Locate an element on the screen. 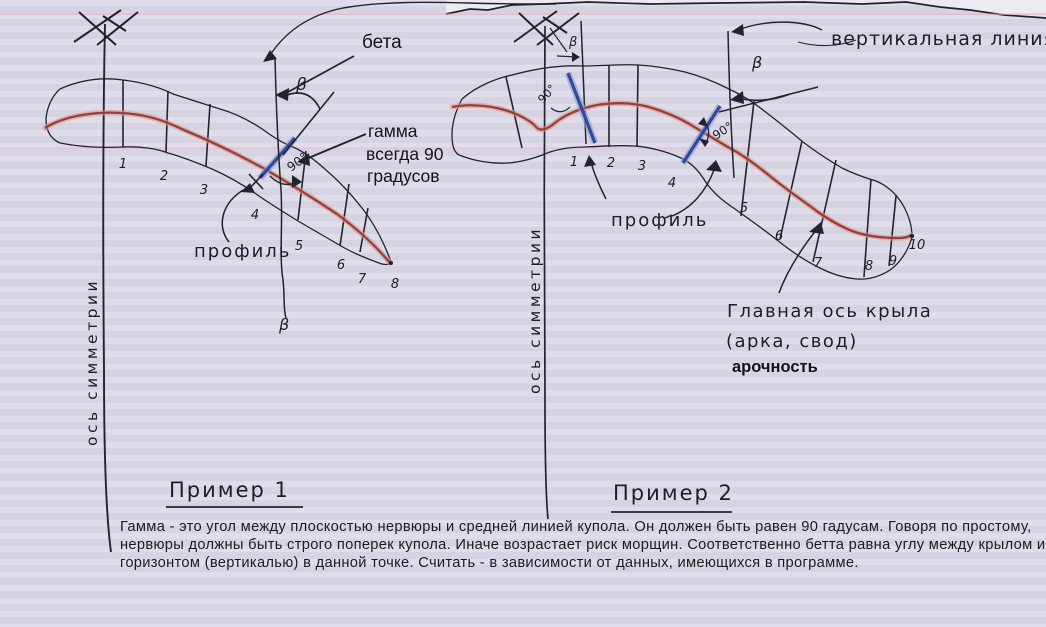  profile-arrow2-right is located at coordinates (598, 180).